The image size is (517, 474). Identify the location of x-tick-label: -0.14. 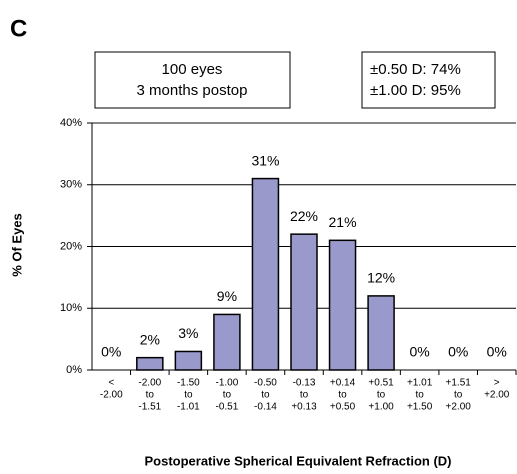
(265, 407).